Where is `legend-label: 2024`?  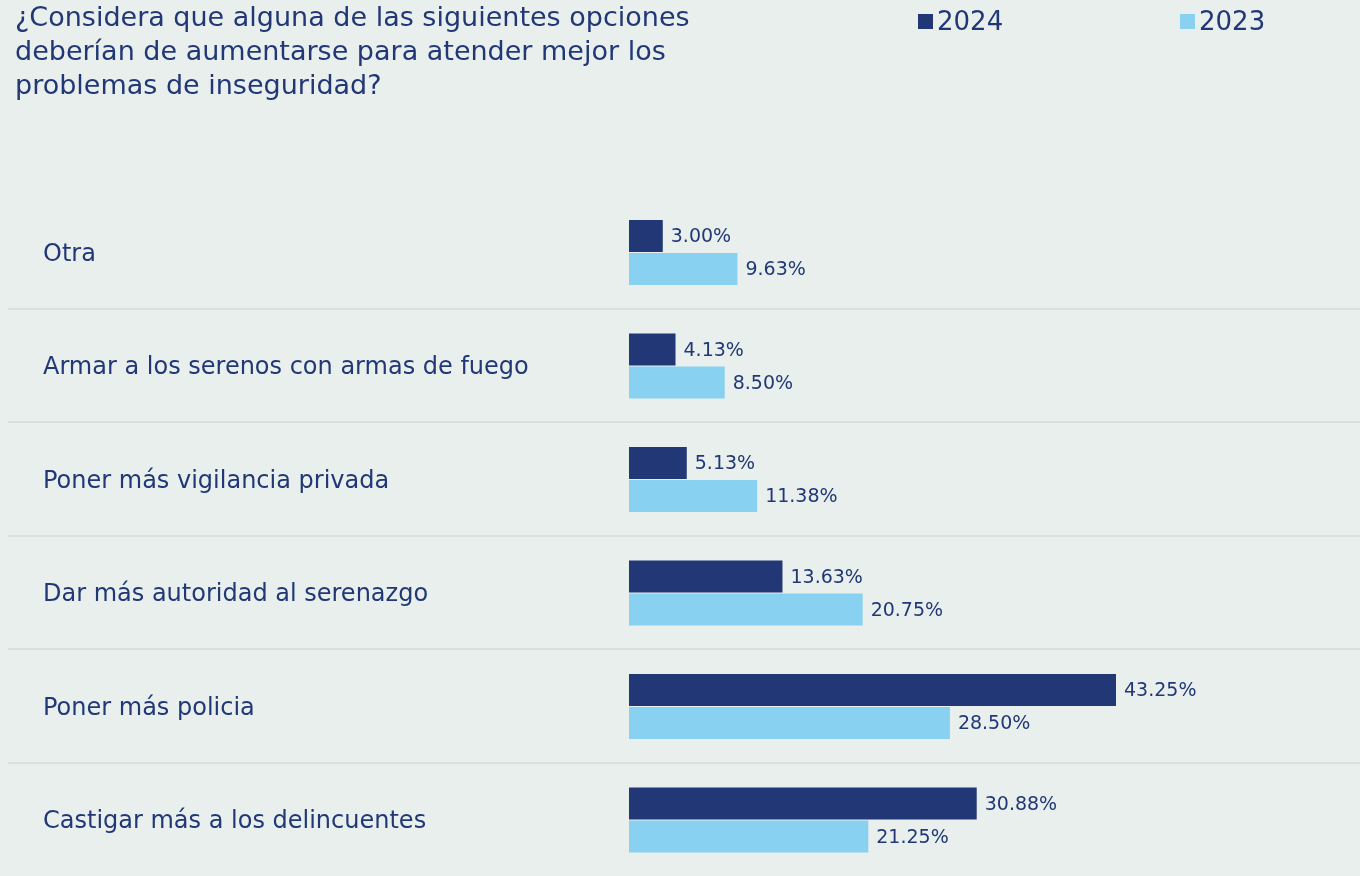 legend-label: 2024 is located at coordinates (970, 21).